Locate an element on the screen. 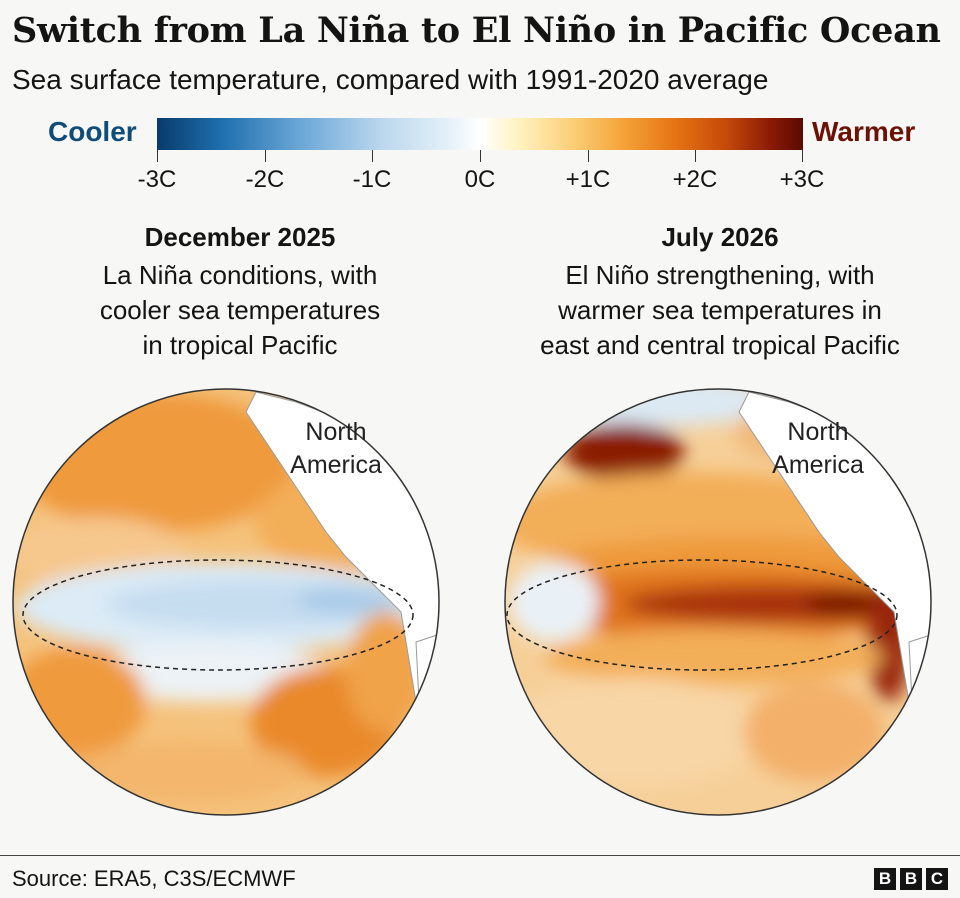  legend-warmer-label: Warmer is located at coordinates (864, 131).